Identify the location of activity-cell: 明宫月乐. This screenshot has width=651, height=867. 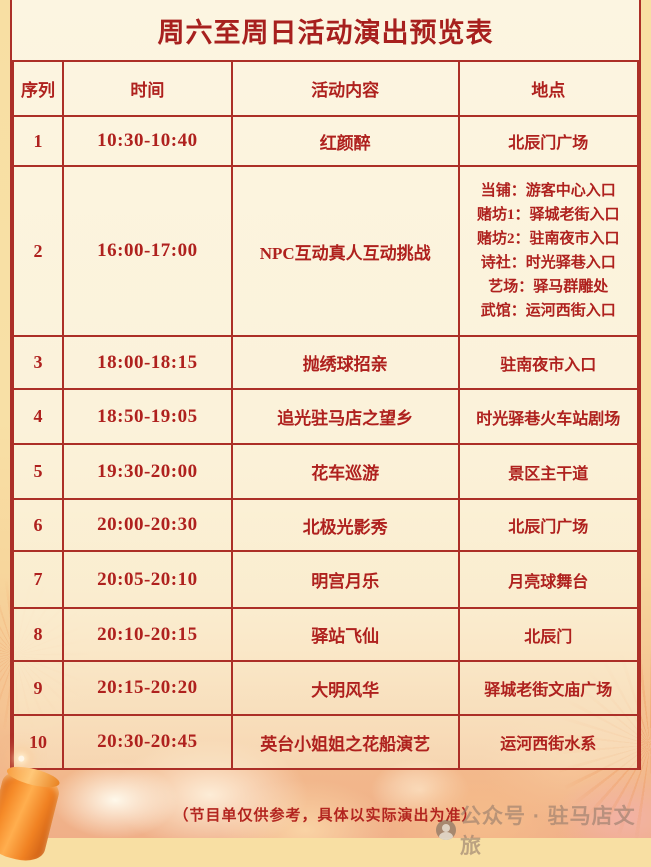
(345, 579).